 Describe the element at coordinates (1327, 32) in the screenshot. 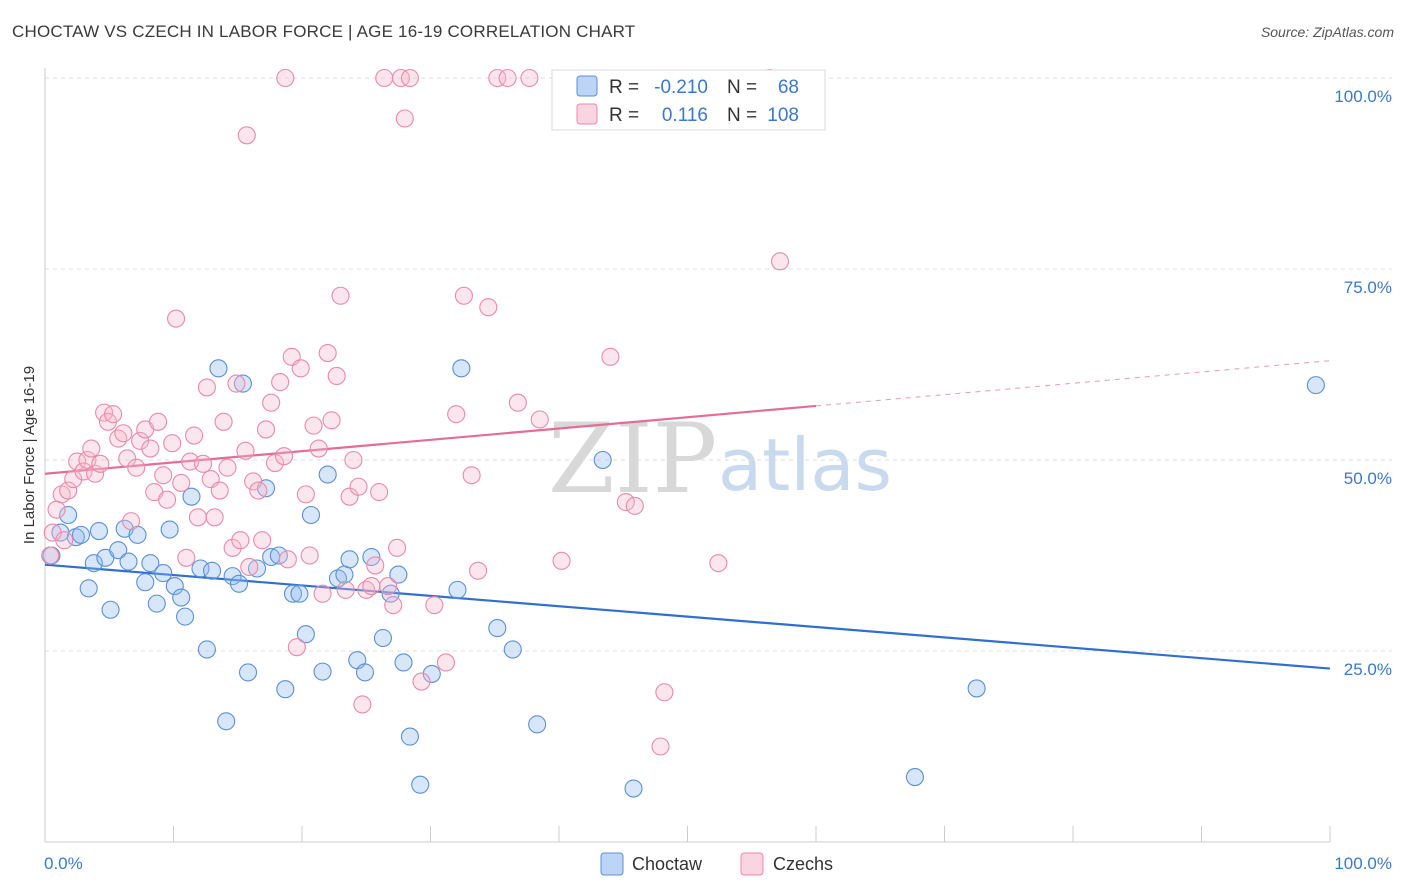

I see `chart-source: Source: ZipAtlas.com` at that location.